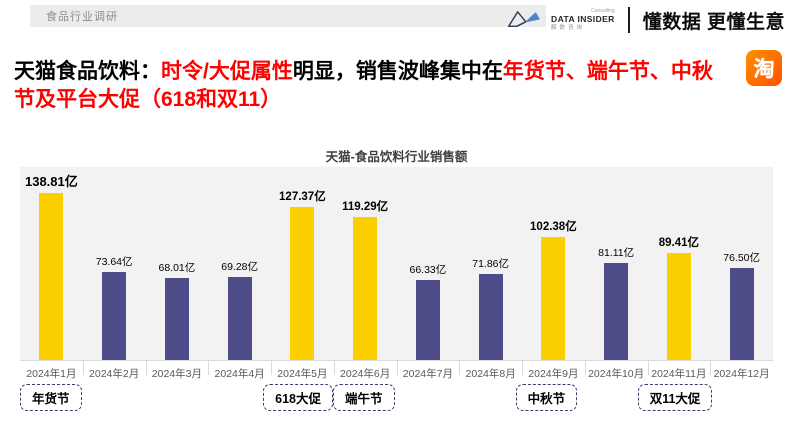 The image size is (793, 446). I want to click on event-callout: 年货节, so click(51, 397).